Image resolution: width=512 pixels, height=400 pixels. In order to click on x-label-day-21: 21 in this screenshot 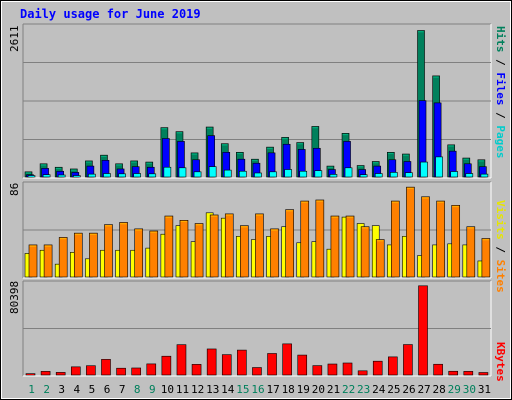, I will do `click(333, 389)`.